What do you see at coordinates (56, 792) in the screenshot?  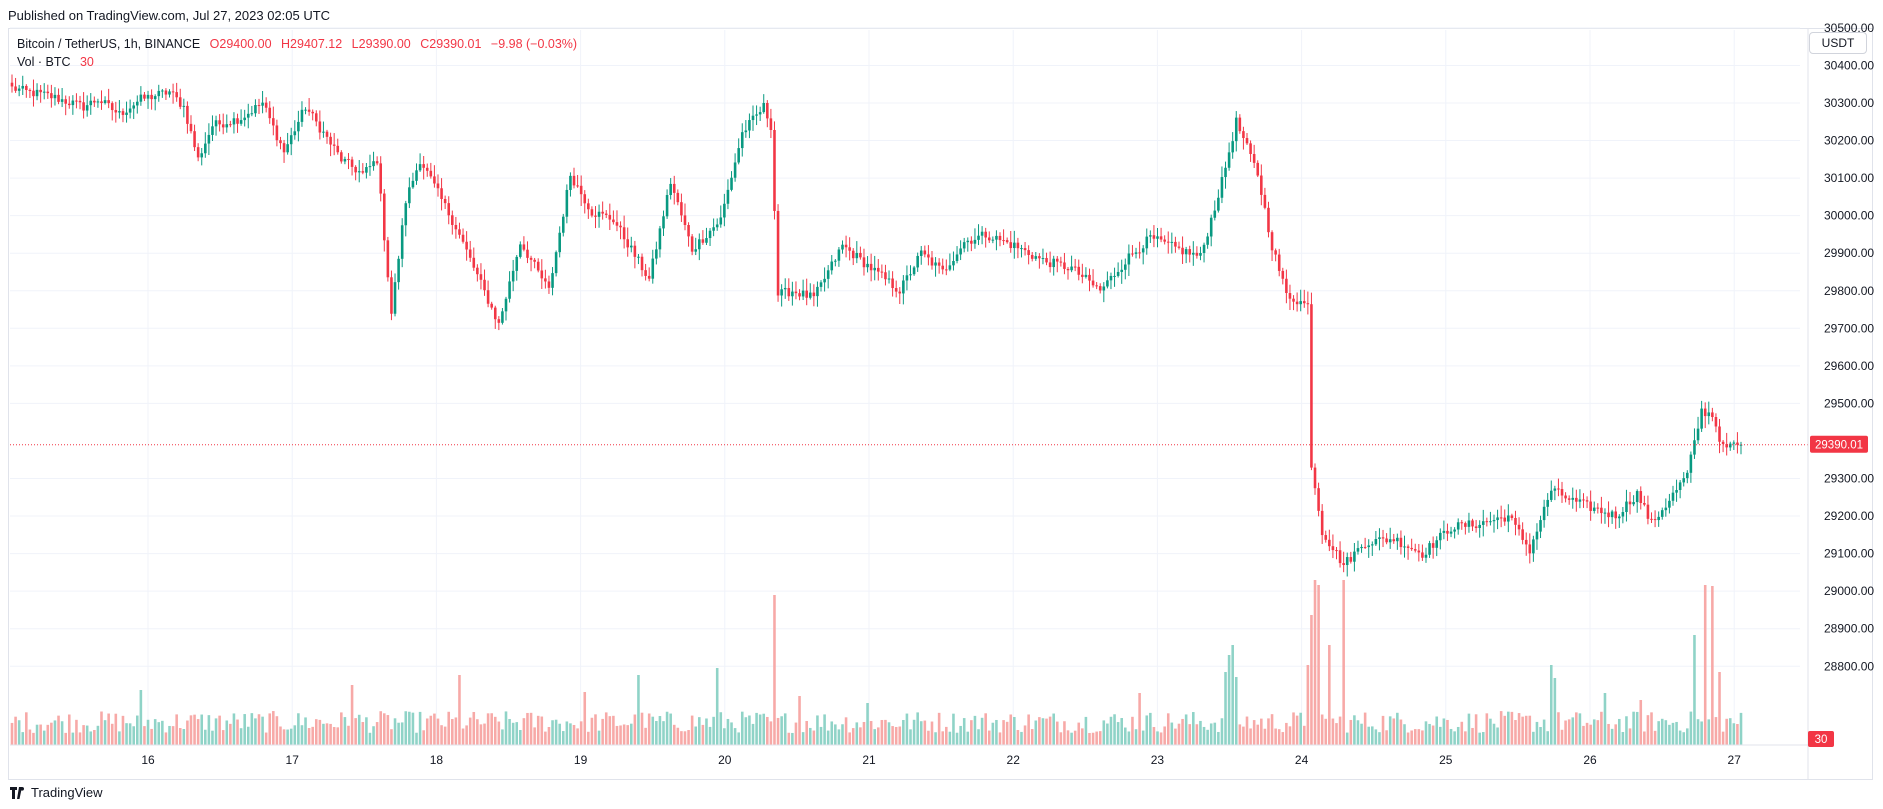 I see `footer-brand: TradingView` at bounding box center [56, 792].